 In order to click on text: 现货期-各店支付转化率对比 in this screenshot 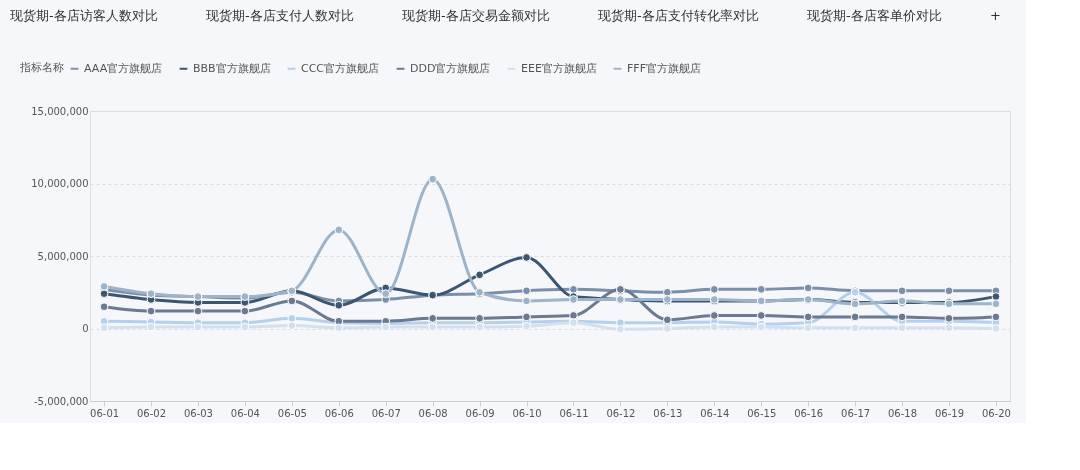, I will do `click(678, 15)`.